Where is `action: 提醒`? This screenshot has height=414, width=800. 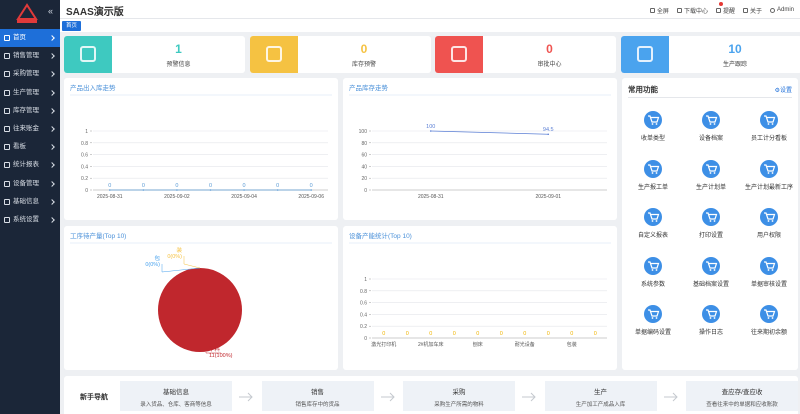
action: 提醒 is located at coordinates (725, 8).